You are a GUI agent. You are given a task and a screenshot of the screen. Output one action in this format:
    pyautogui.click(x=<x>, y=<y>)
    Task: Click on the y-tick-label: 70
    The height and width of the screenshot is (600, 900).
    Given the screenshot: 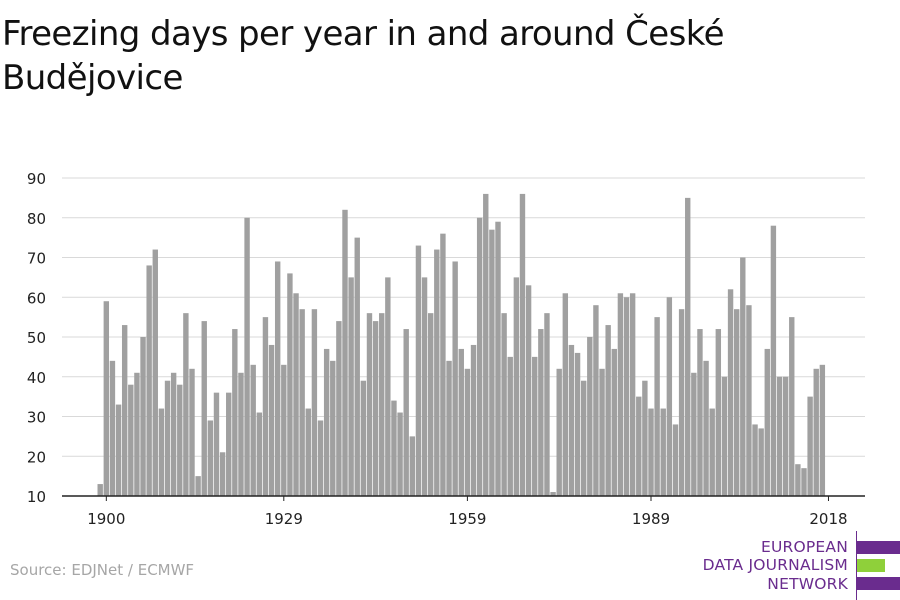 What is the action you would take?
    pyautogui.click(x=36, y=259)
    